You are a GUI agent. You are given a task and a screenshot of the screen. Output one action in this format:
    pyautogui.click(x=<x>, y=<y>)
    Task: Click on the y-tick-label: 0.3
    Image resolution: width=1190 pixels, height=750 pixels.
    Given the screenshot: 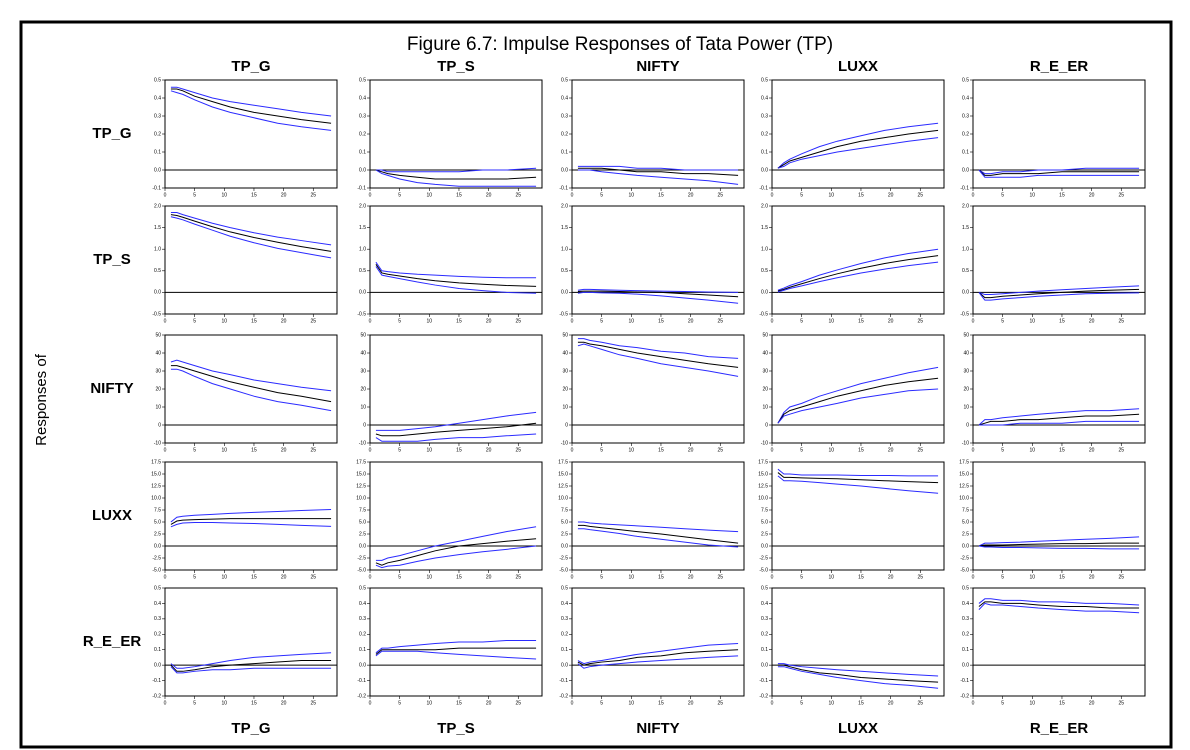 What is the action you would take?
    pyautogui.click(x=564, y=619)
    